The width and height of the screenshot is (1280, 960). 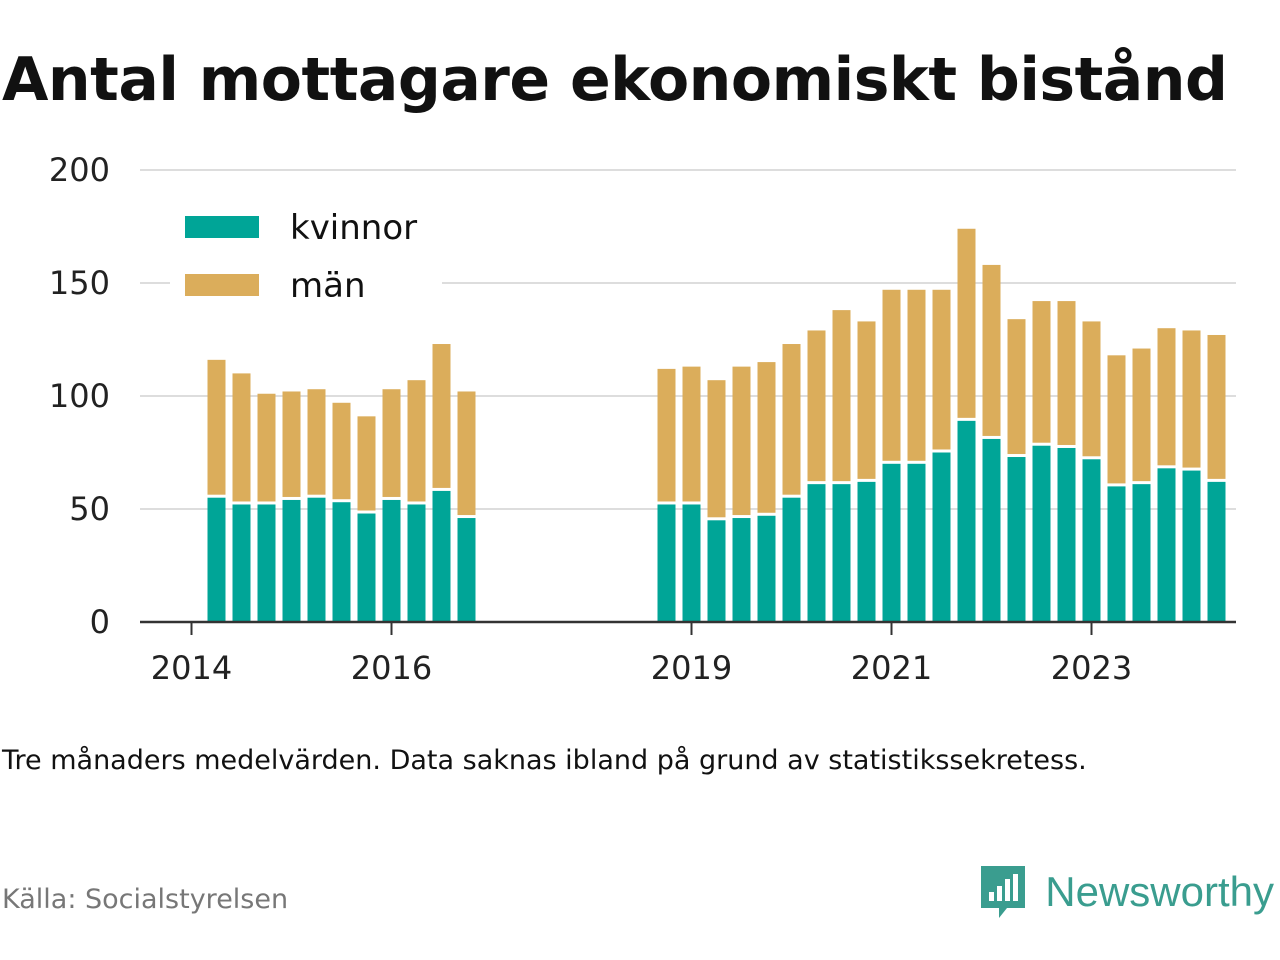 I want to click on x-tick-label: 2016, so click(x=391, y=668).